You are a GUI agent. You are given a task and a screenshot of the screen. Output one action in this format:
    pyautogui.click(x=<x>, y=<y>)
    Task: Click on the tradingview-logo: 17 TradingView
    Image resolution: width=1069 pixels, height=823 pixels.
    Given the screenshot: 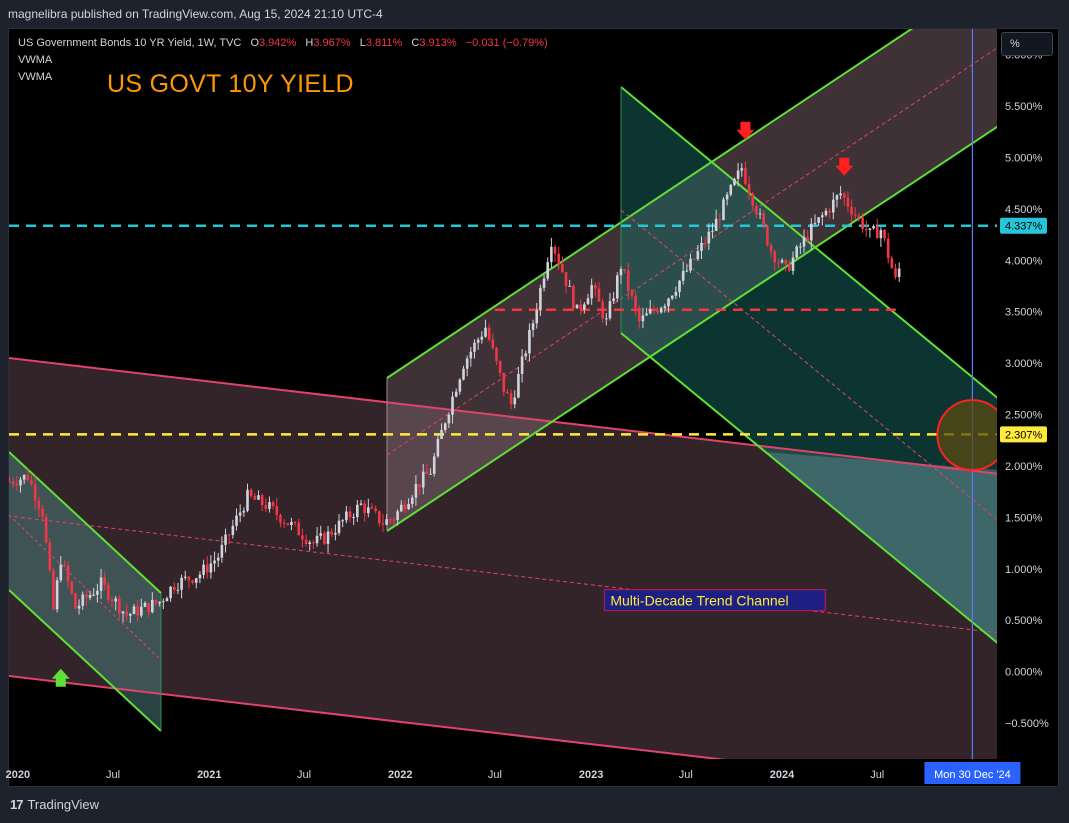 What is the action you would take?
    pyautogui.click(x=54, y=804)
    